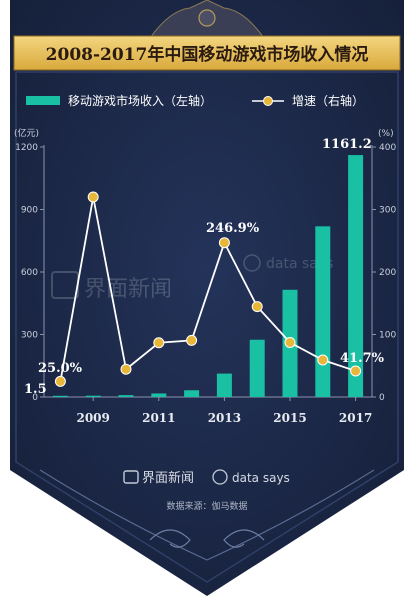 The width and height of the screenshot is (414, 596). I want to click on left-tick-label-1200: 1200, so click(26, 148).